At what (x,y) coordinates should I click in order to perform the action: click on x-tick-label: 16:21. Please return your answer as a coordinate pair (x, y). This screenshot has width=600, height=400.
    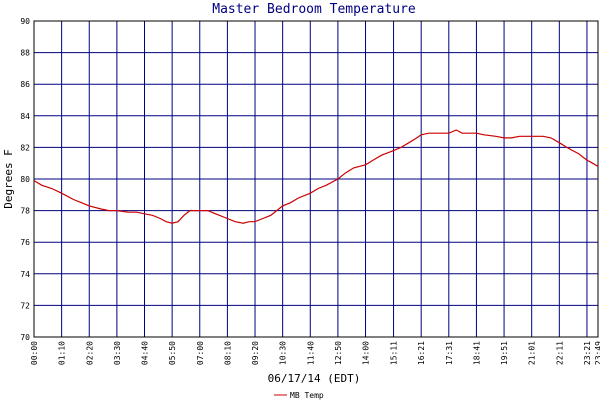
    Looking at the image, I should click on (421, 353).